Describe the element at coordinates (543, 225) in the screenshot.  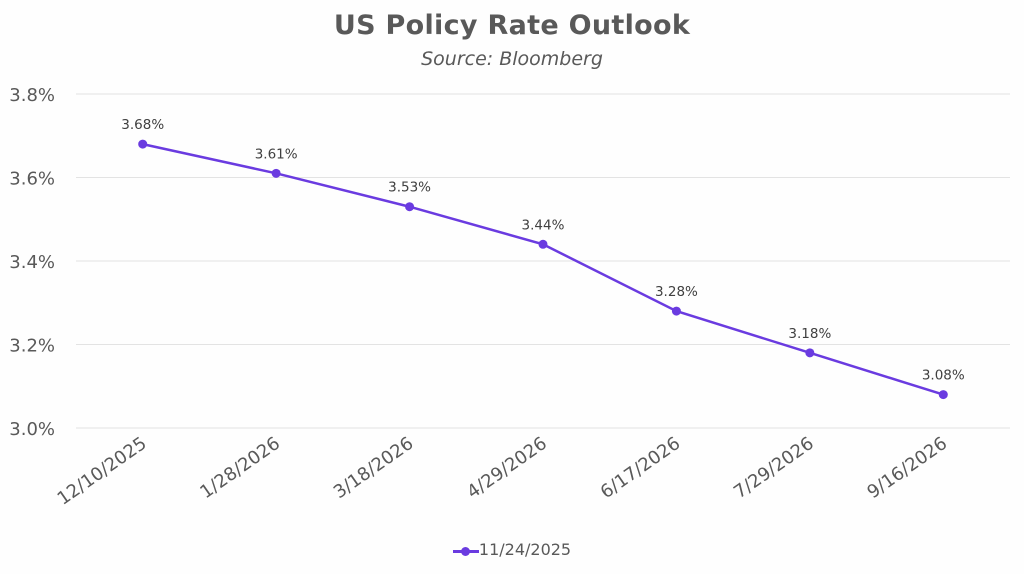
I see `data-label: 3.44%` at that location.